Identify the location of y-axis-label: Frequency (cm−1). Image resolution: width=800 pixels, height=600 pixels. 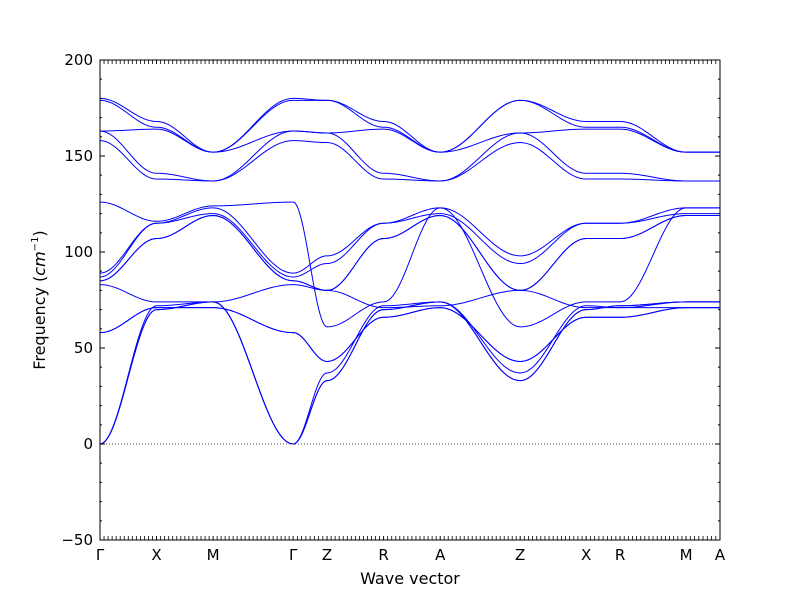
(39, 299).